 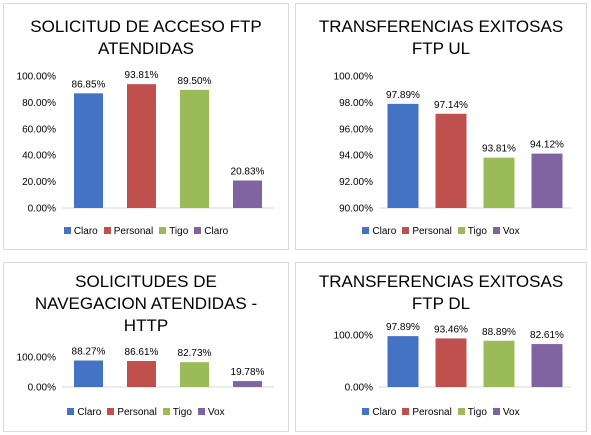 I want to click on data-label: 82.61%, so click(x=547, y=335).